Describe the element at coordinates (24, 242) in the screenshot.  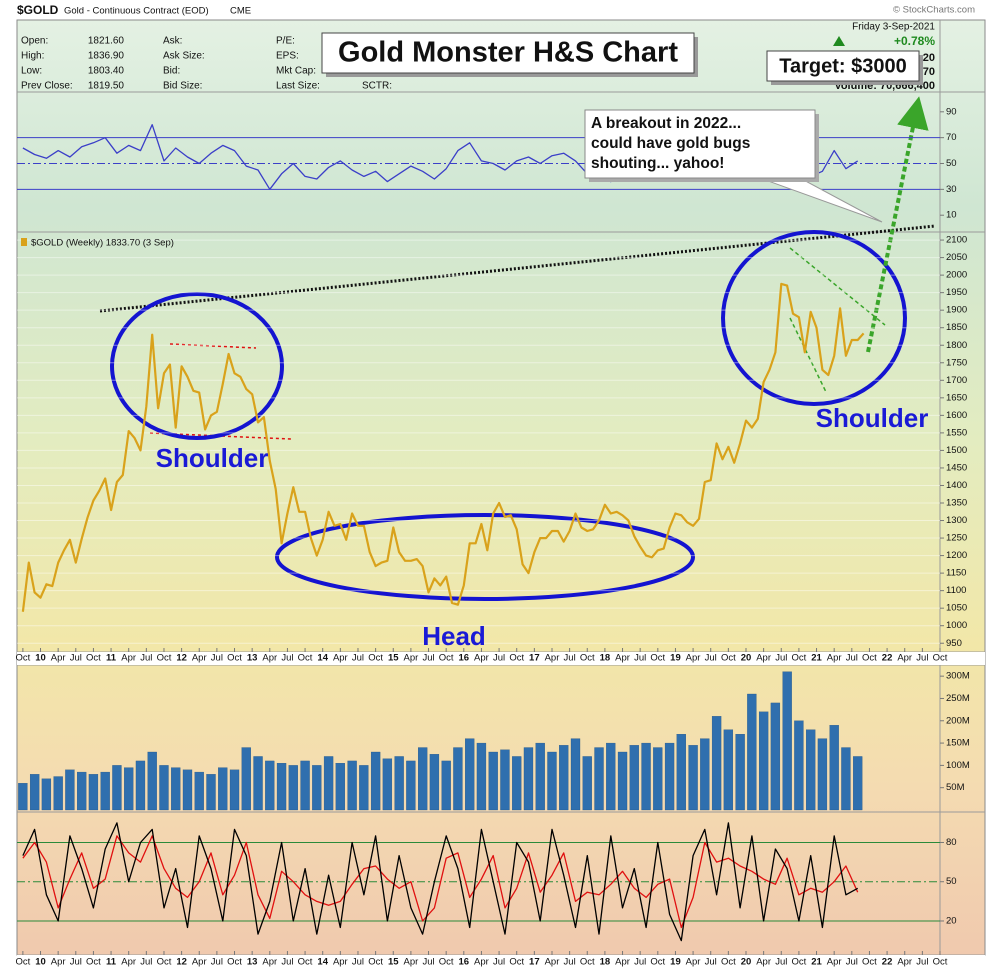
I see `legend-swatch` at that location.